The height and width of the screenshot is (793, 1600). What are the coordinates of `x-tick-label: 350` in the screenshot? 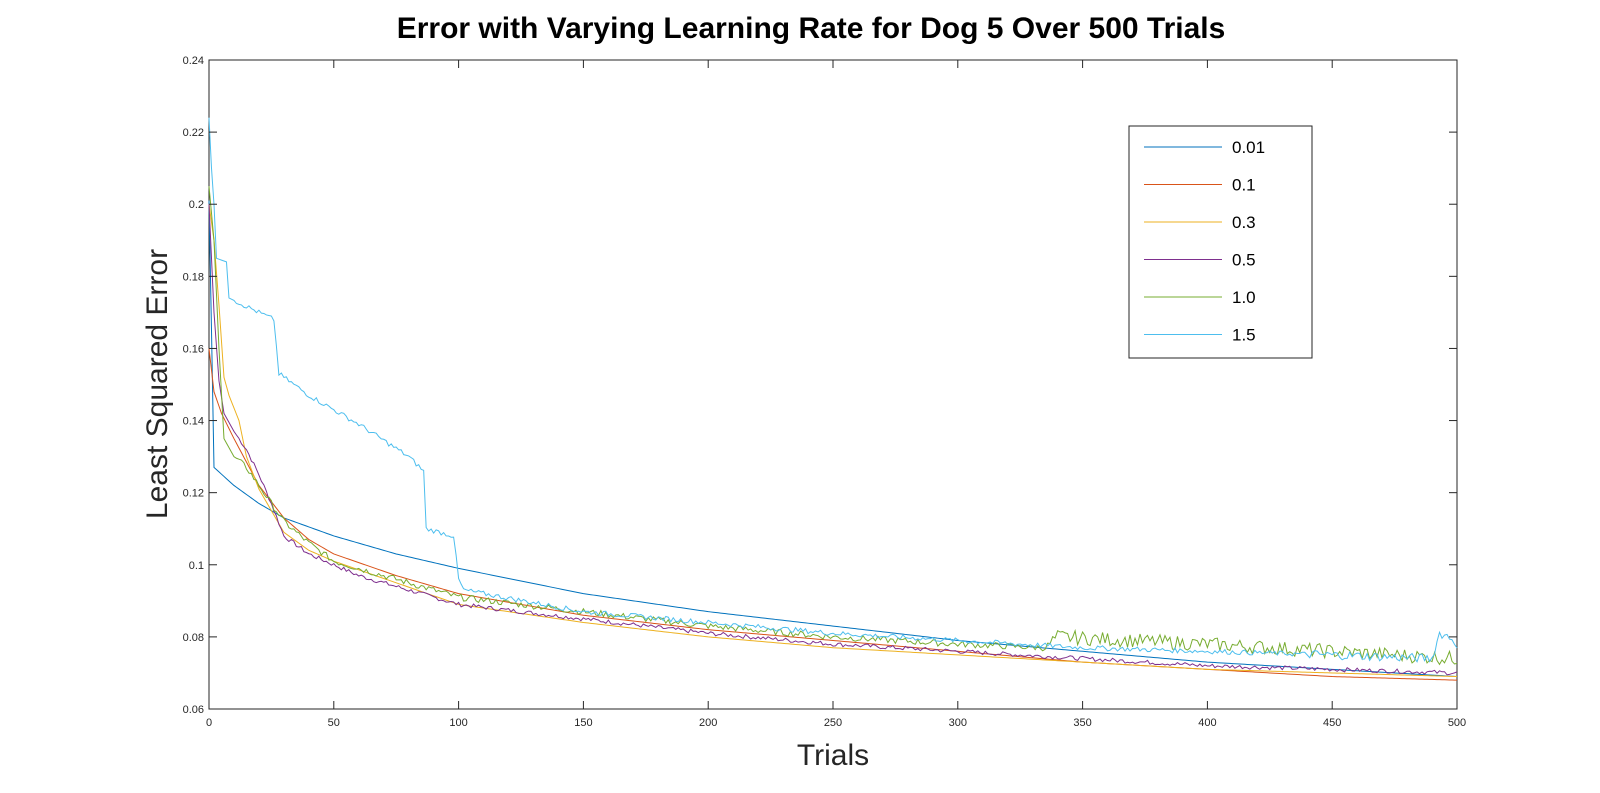 It's located at (1082, 723).